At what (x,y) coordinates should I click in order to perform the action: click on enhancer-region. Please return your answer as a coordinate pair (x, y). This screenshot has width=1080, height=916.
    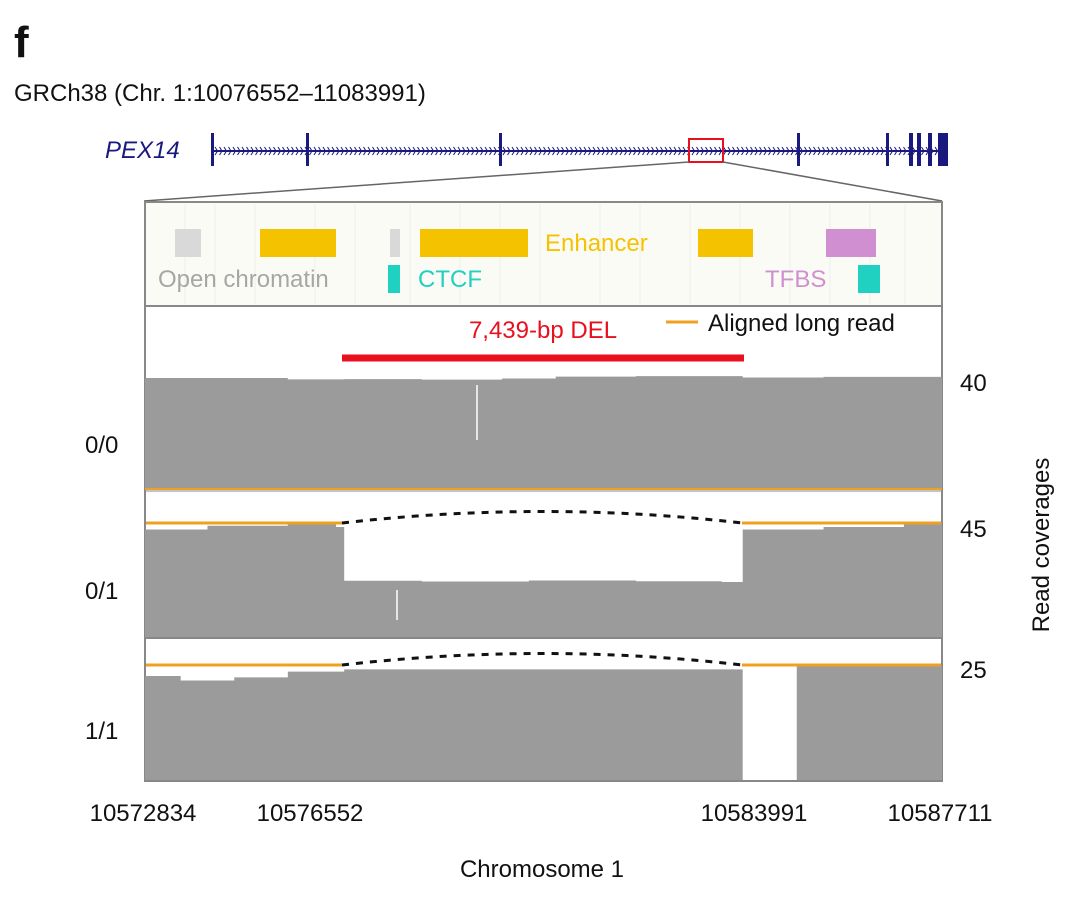
    Looking at the image, I should click on (298, 243).